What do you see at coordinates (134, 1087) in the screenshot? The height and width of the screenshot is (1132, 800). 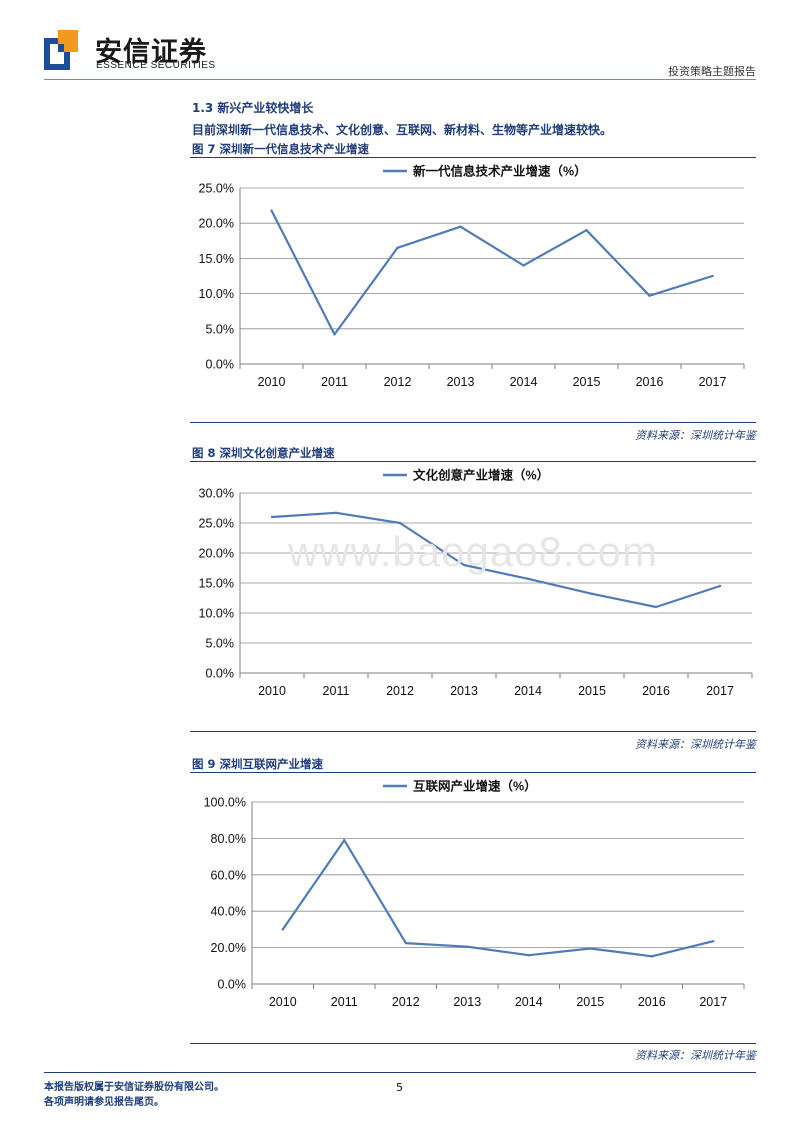 I see `footer-copyright: 本报告版权属于安信证券股份有限公司。` at bounding box center [134, 1087].